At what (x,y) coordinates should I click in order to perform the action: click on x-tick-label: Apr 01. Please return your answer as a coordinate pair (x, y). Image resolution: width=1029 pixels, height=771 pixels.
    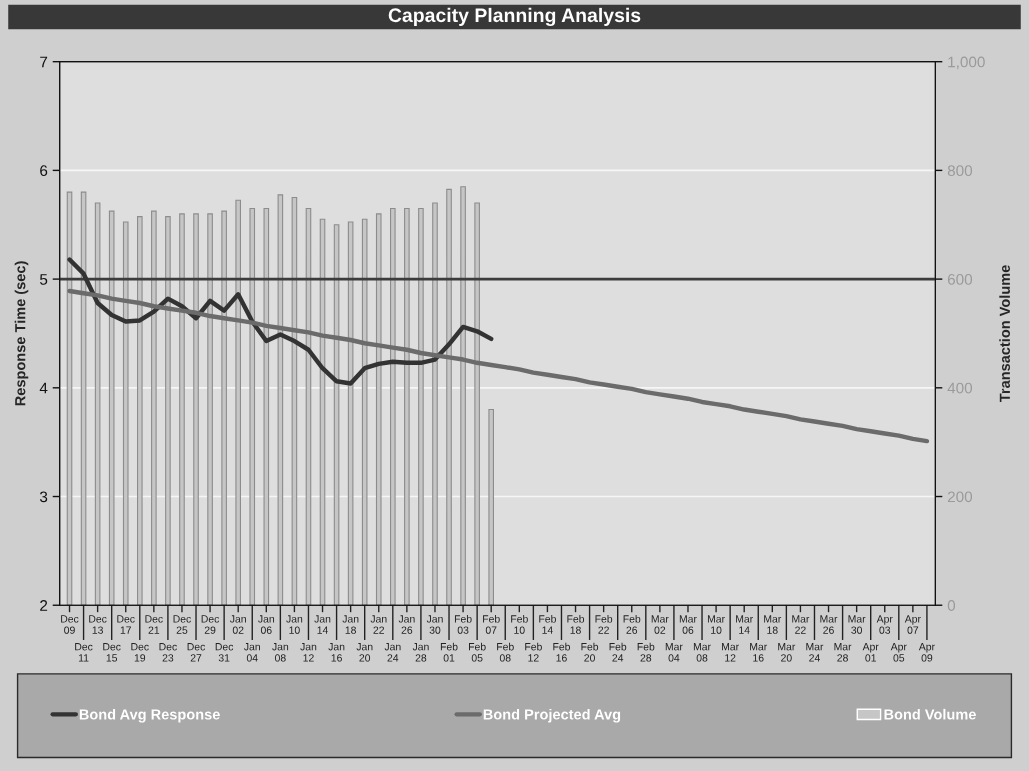
    Looking at the image, I should click on (870, 652).